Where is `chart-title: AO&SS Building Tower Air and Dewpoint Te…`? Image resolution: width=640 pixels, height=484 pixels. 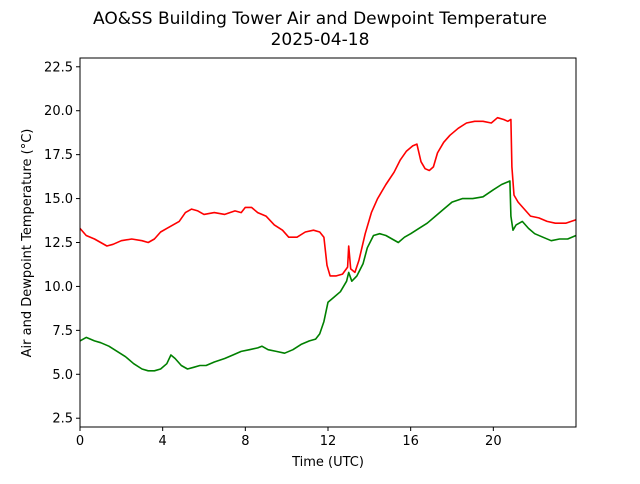 chart-title: AO&SS Building Tower Air and Dewpoint Te… is located at coordinates (320, 19).